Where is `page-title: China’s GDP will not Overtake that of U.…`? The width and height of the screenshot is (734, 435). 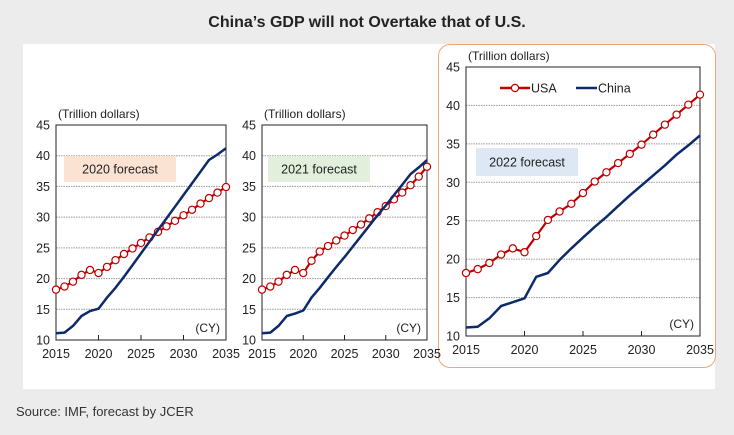
page-title: China’s GDP will not Overtake that of U.… is located at coordinates (367, 22).